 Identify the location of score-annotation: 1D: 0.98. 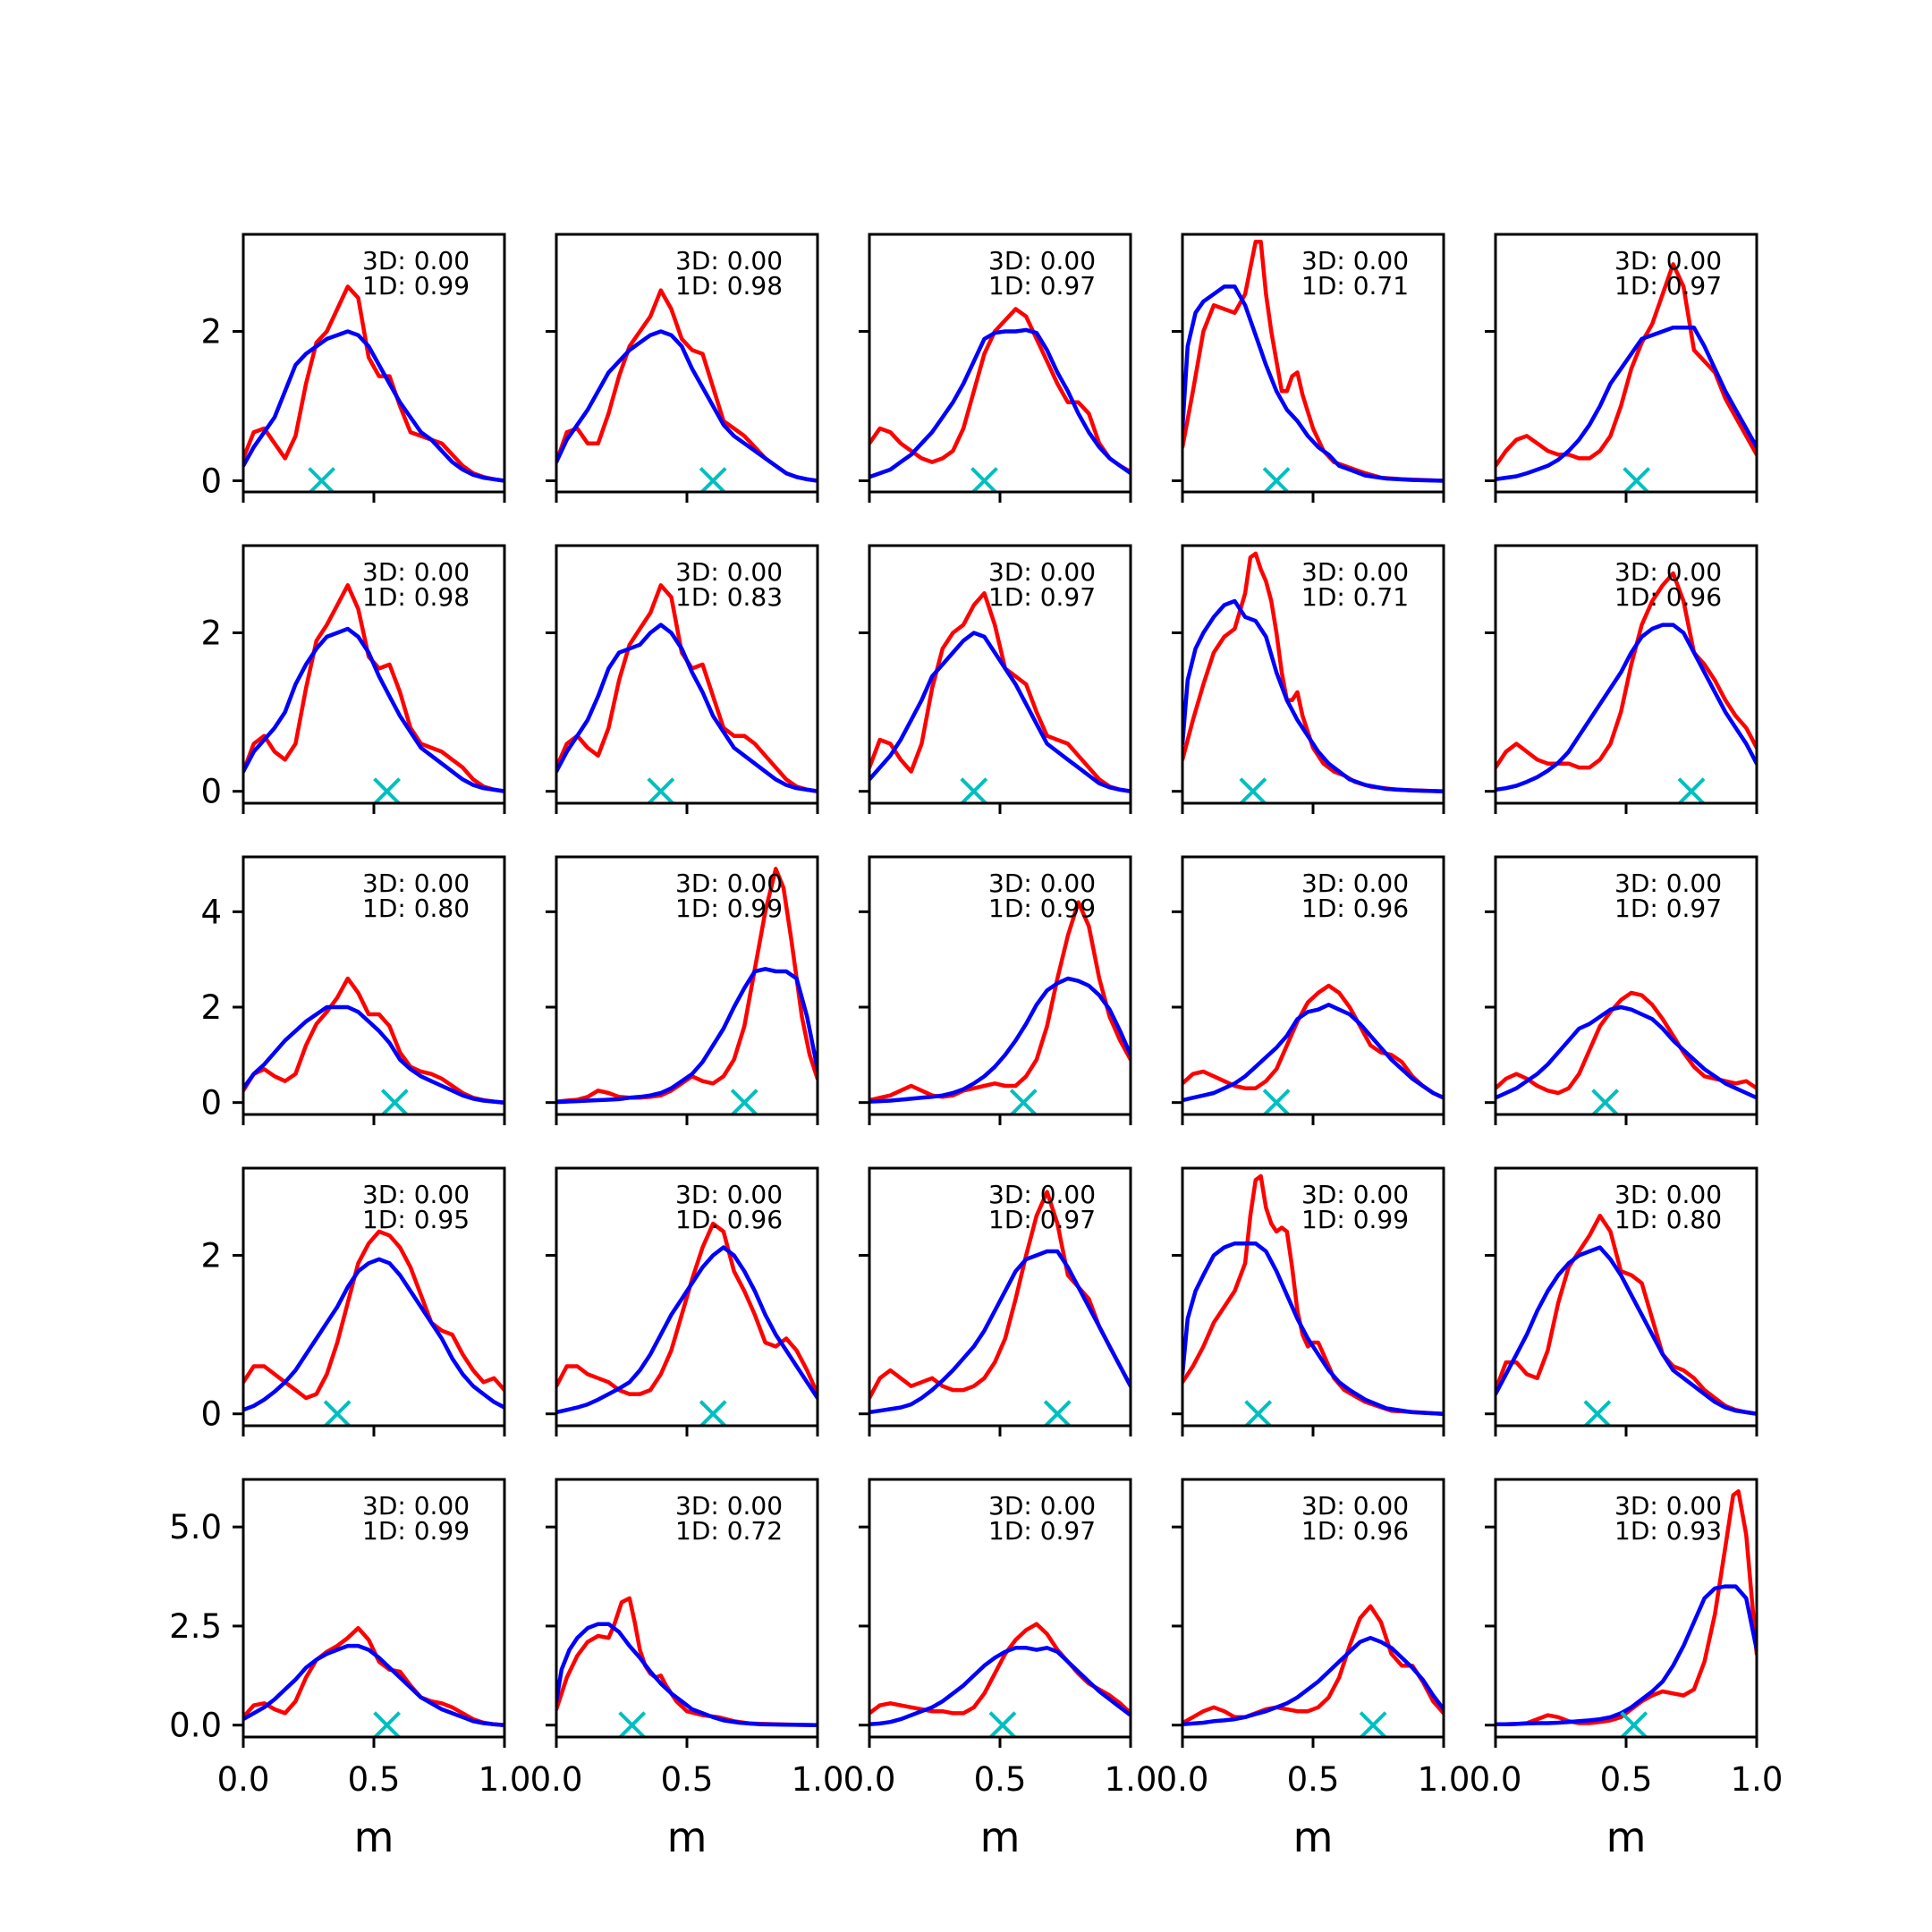
(416, 597).